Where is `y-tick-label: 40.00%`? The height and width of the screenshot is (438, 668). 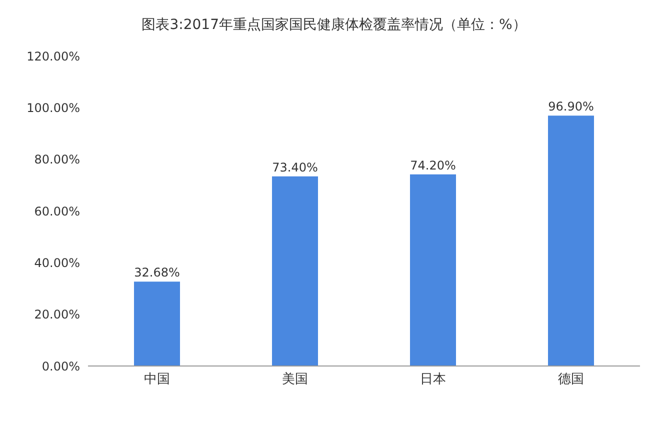
y-tick-label: 40.00% is located at coordinates (57, 263).